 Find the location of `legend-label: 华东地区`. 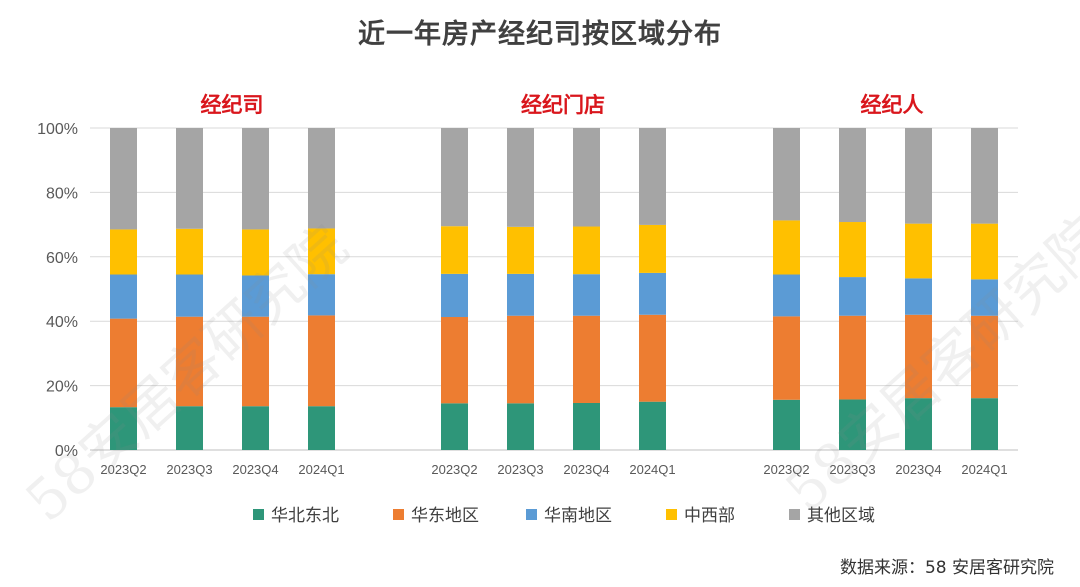

legend-label: 华东地区 is located at coordinates (445, 516).